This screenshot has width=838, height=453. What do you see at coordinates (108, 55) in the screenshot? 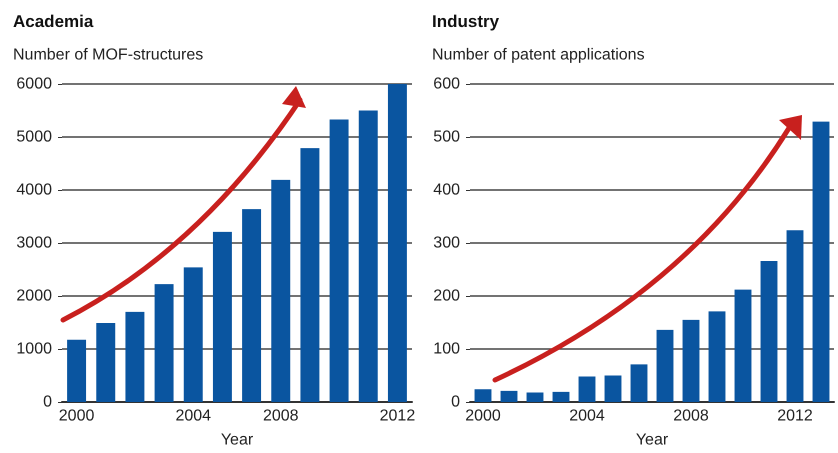
I see `y-axis-title: Number of MOF-structures` at bounding box center [108, 55].